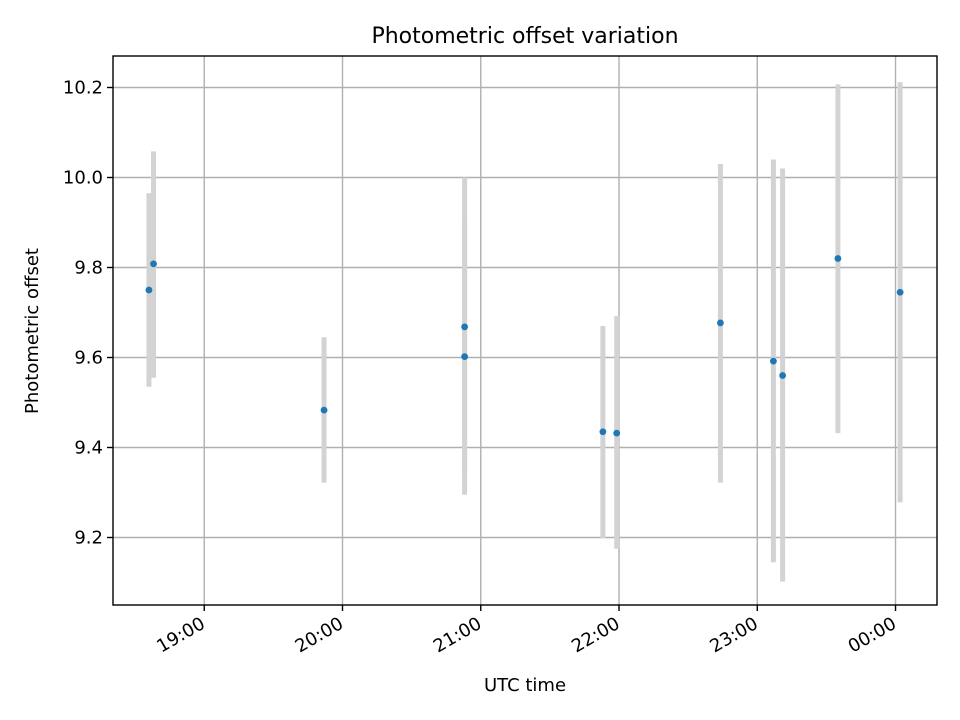 The image size is (960, 720). I want to click on x-tick-label: 00:00, so click(872, 635).